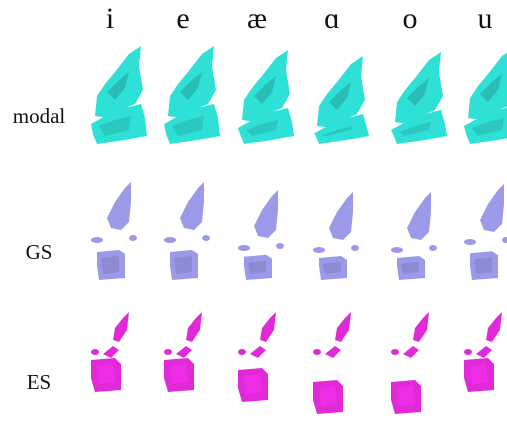 The image size is (507, 426). What do you see at coordinates (256, 18) in the screenshot?
I see `column-header-ae: æ` at bounding box center [256, 18].